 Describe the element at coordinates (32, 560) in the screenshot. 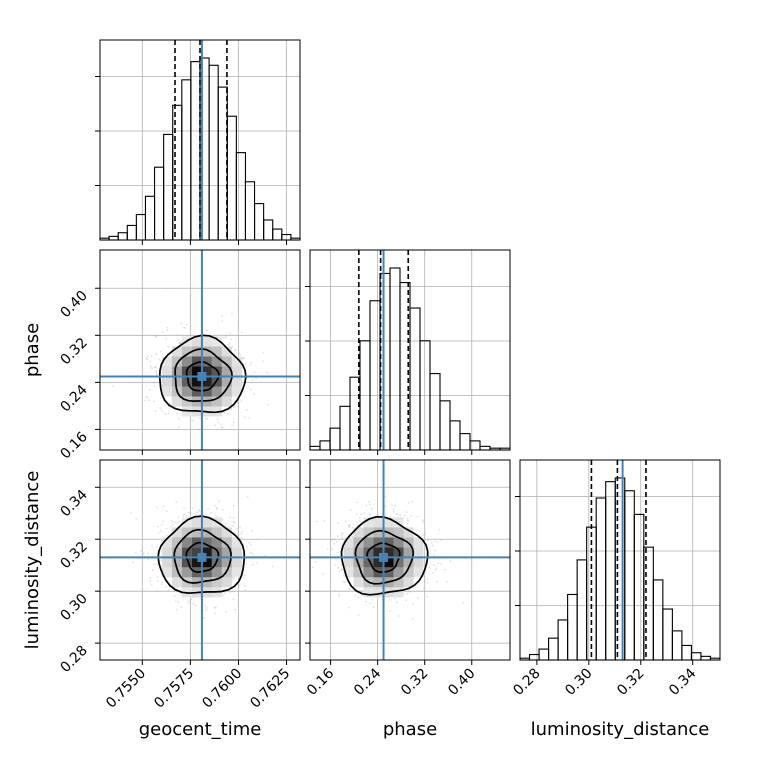

I see `y-axis-label-luminosity-distance: luminosity_distance` at that location.